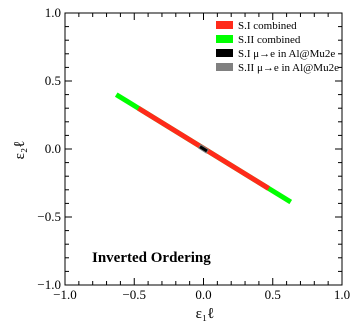  I want to click on x-tick-label: −0.5, so click(134, 294).